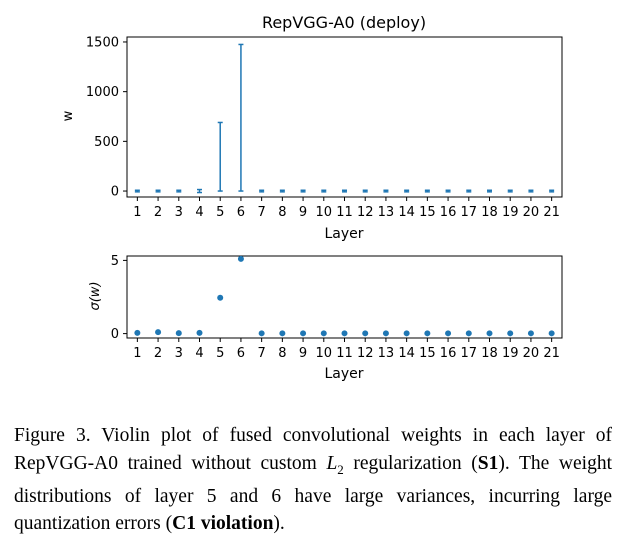  I want to click on y-tick-label: 500, so click(106, 142).